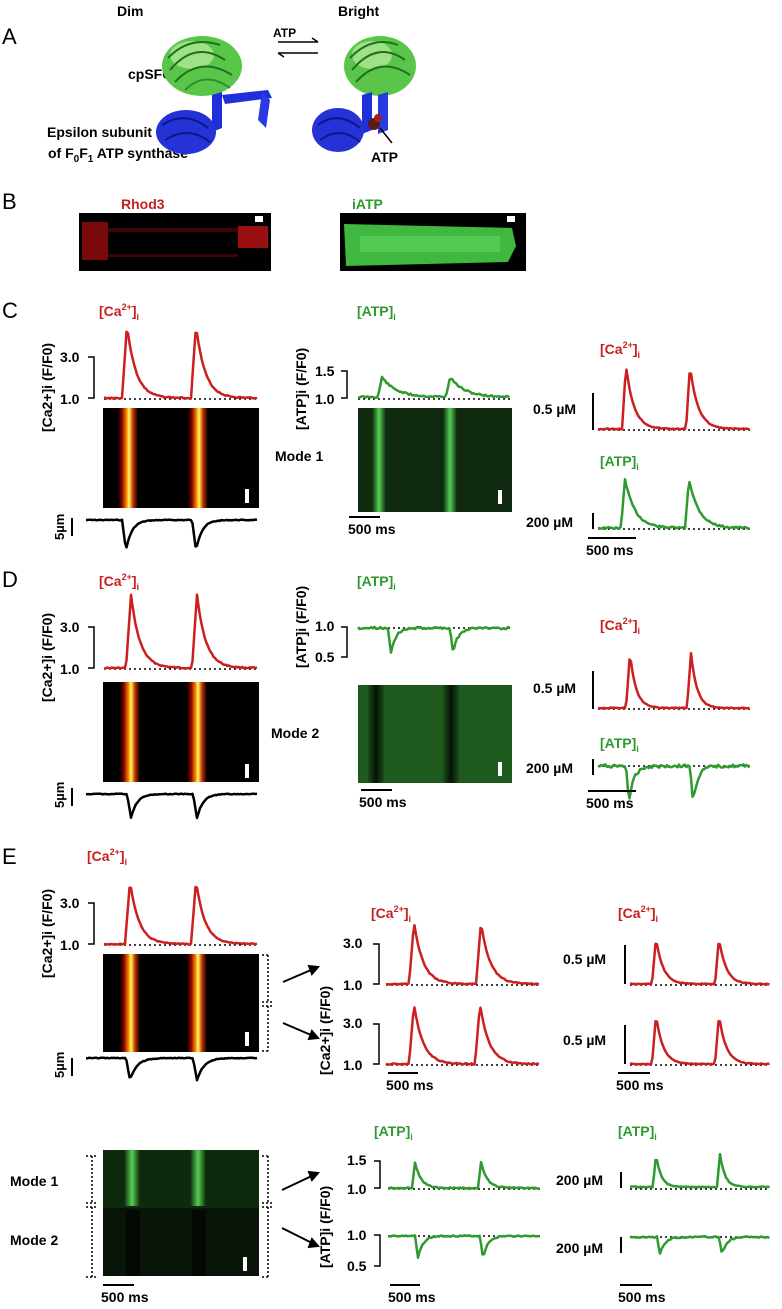  Describe the element at coordinates (391, 914) in the screenshot. I see `panel-e-mid-ca-title: [Ca2+]i` at that location.